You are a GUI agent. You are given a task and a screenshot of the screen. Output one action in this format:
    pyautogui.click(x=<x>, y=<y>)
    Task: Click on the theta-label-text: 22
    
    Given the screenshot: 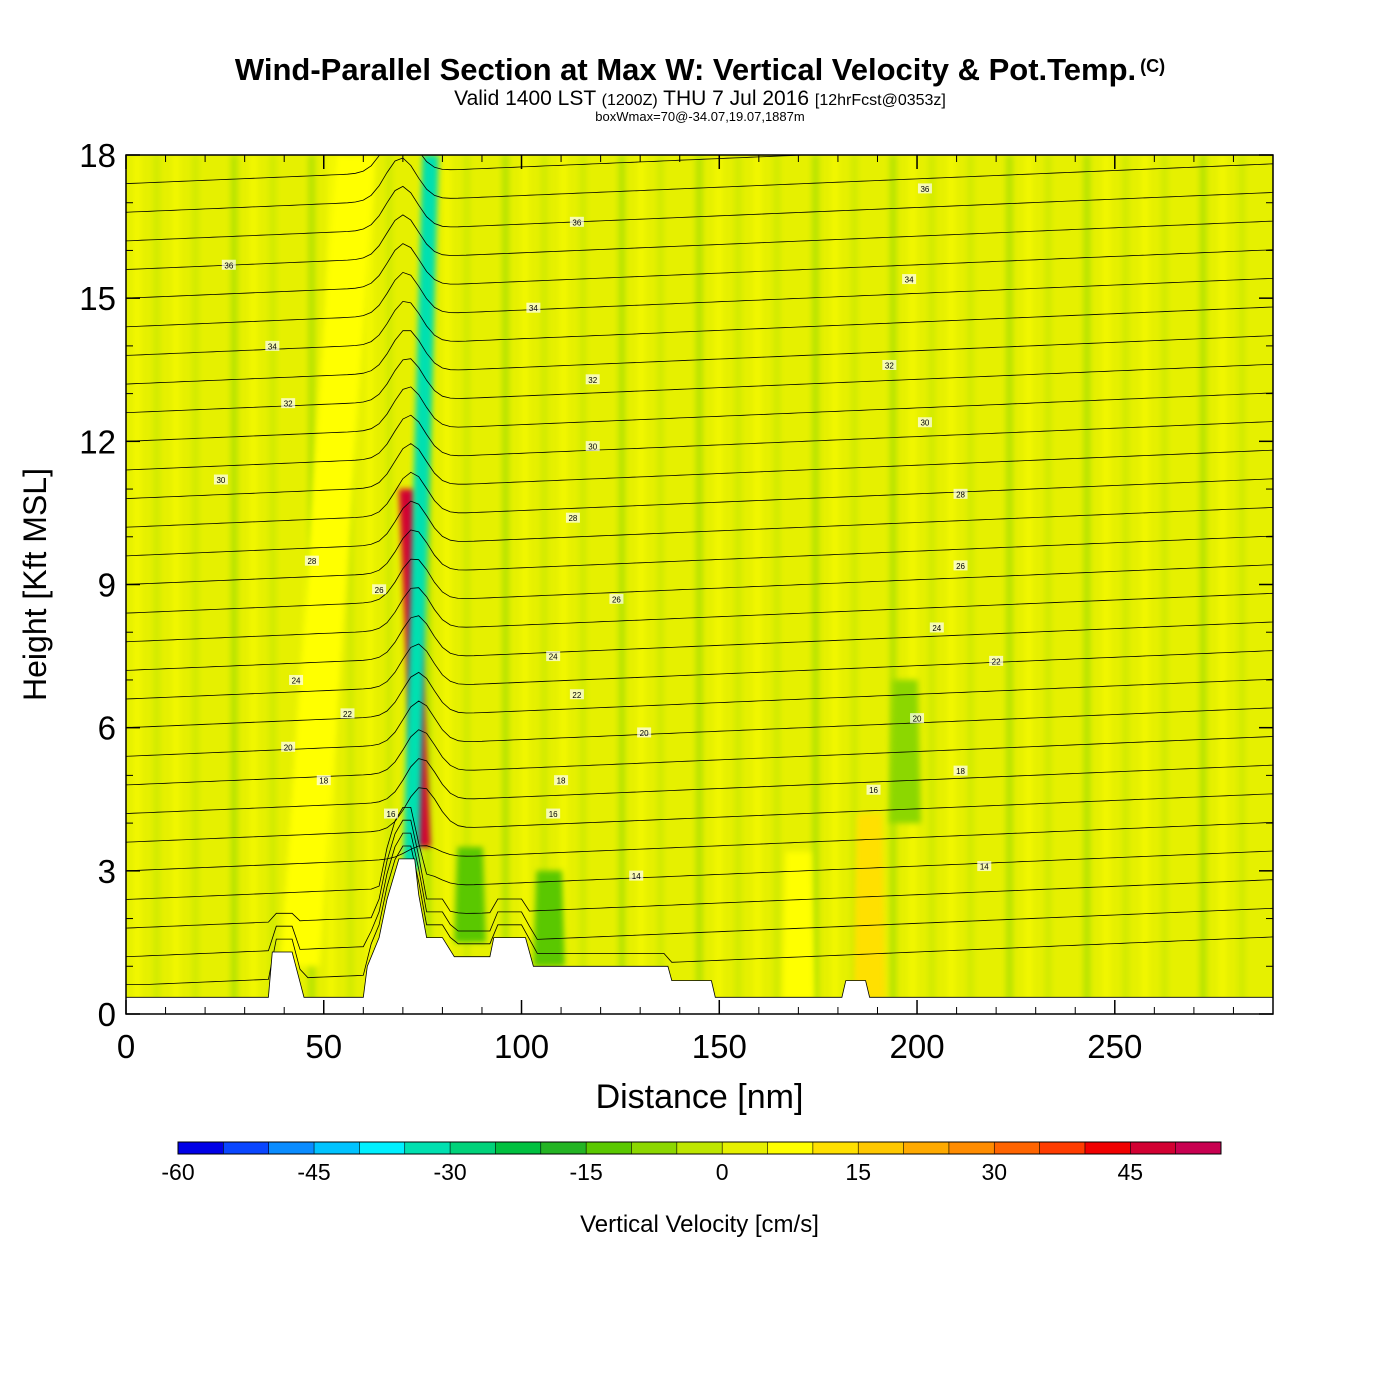 What is the action you would take?
    pyautogui.click(x=347, y=714)
    